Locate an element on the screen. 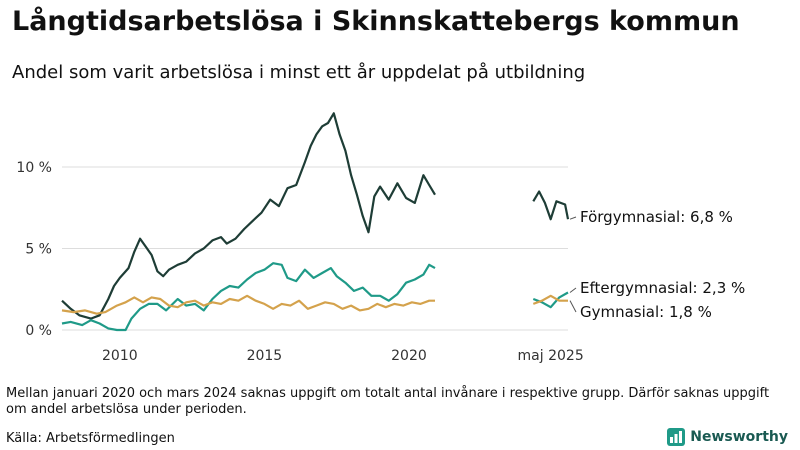 Image resolution: width=800 pixels, height=450 pixels. series-line-forgymnasial is located at coordinates (551, 205).